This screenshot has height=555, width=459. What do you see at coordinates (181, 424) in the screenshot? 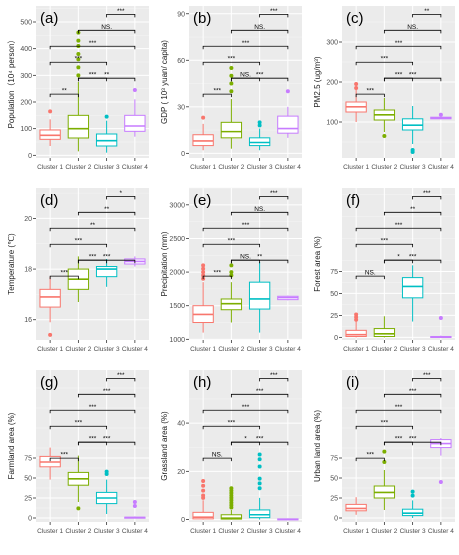
I see `y-tick-label: 40` at bounding box center [181, 424].